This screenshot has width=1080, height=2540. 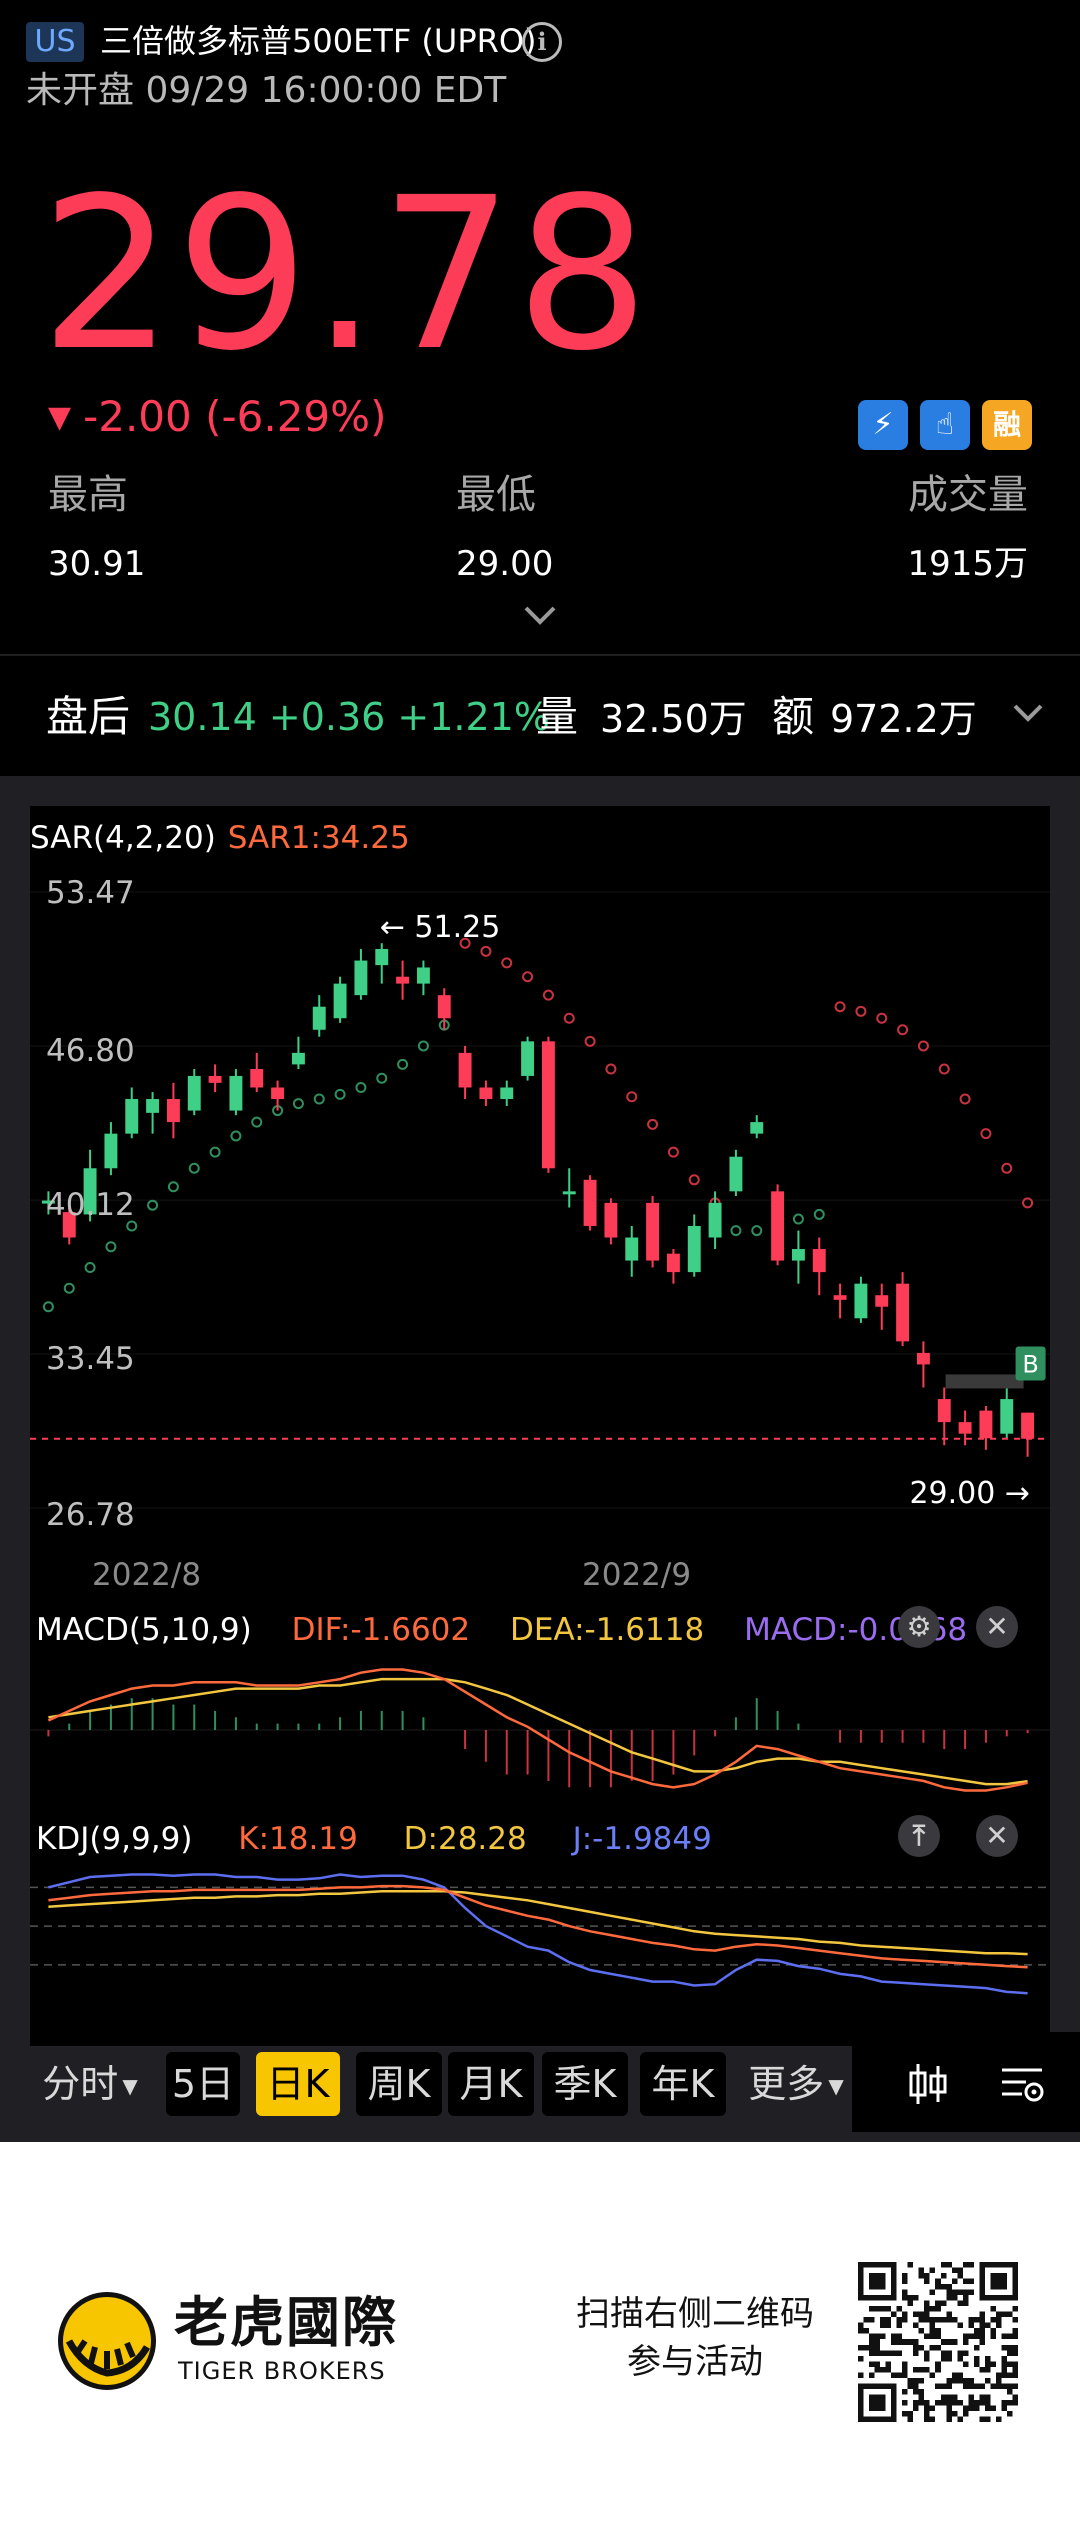 What do you see at coordinates (144, 1630) in the screenshot?
I see `macd-label: MACD(5,10,9)` at bounding box center [144, 1630].